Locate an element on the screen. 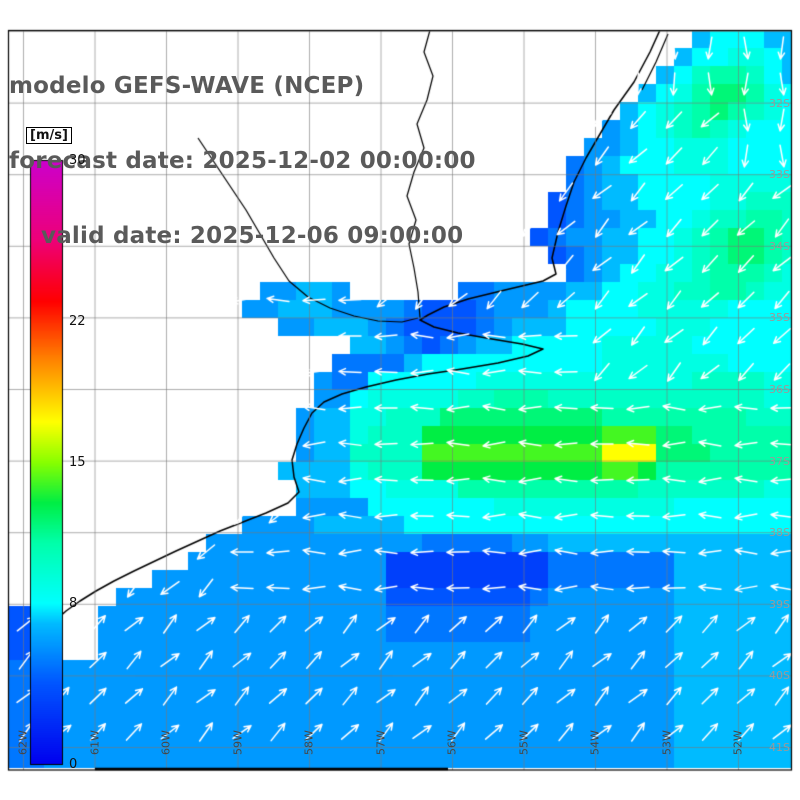 The height and width of the screenshot is (800, 800). colorbar-unit-label: [m/s] is located at coordinates (49, 135).